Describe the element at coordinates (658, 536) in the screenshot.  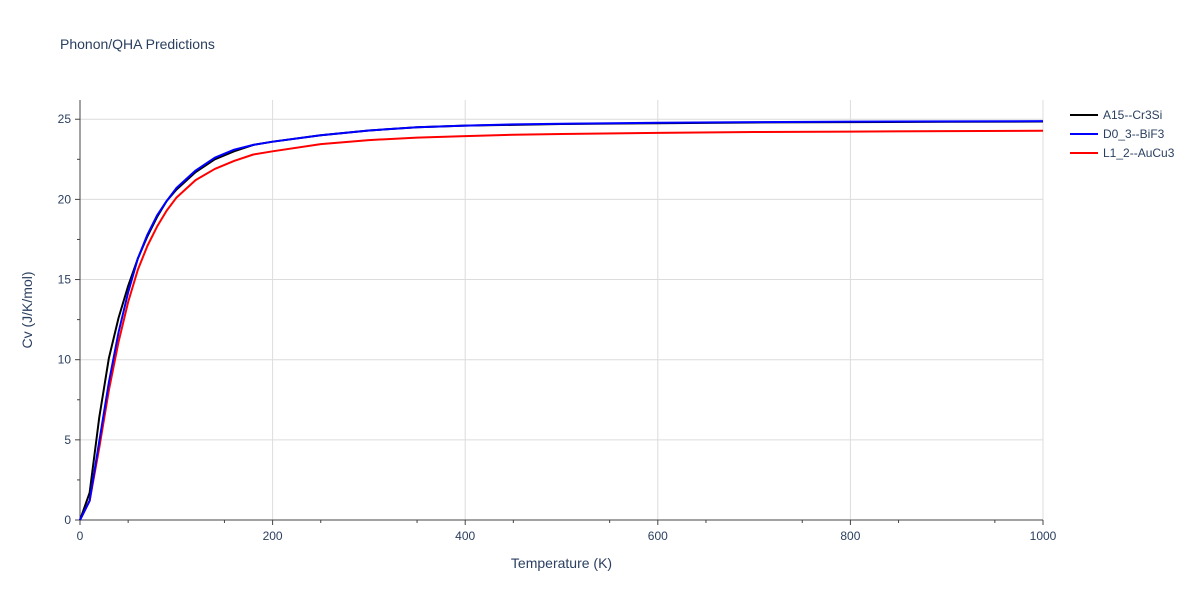
I see `x-tick-label: 600` at that location.